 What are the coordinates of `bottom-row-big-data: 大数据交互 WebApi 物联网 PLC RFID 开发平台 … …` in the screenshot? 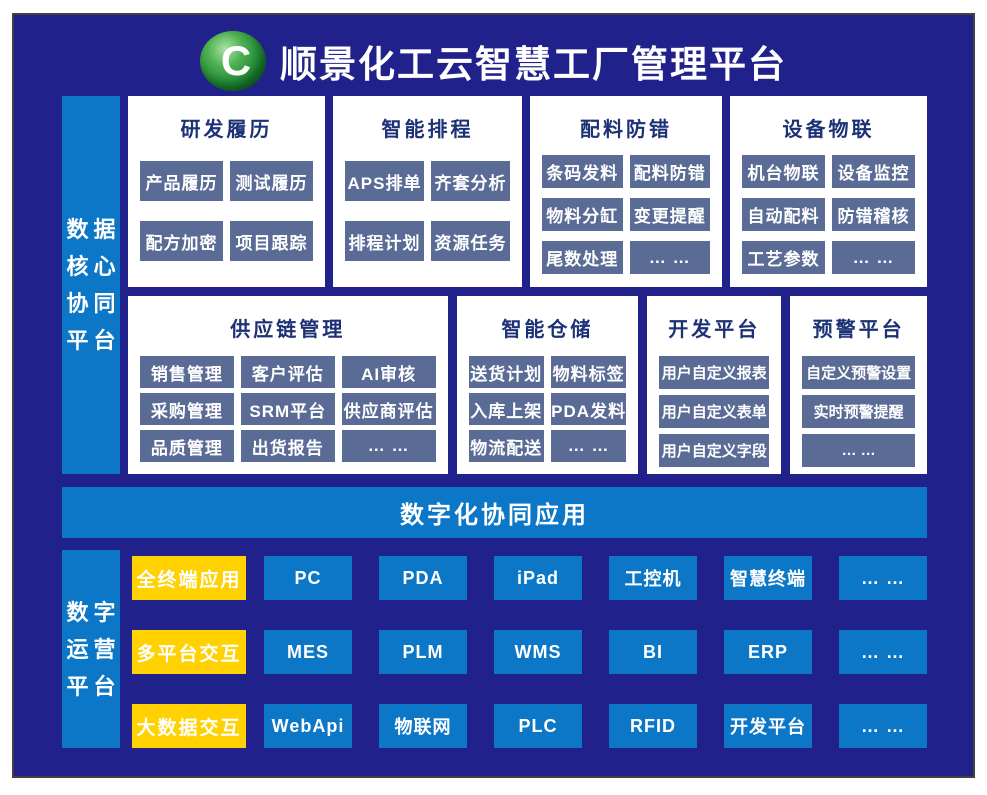 It's located at (529, 726).